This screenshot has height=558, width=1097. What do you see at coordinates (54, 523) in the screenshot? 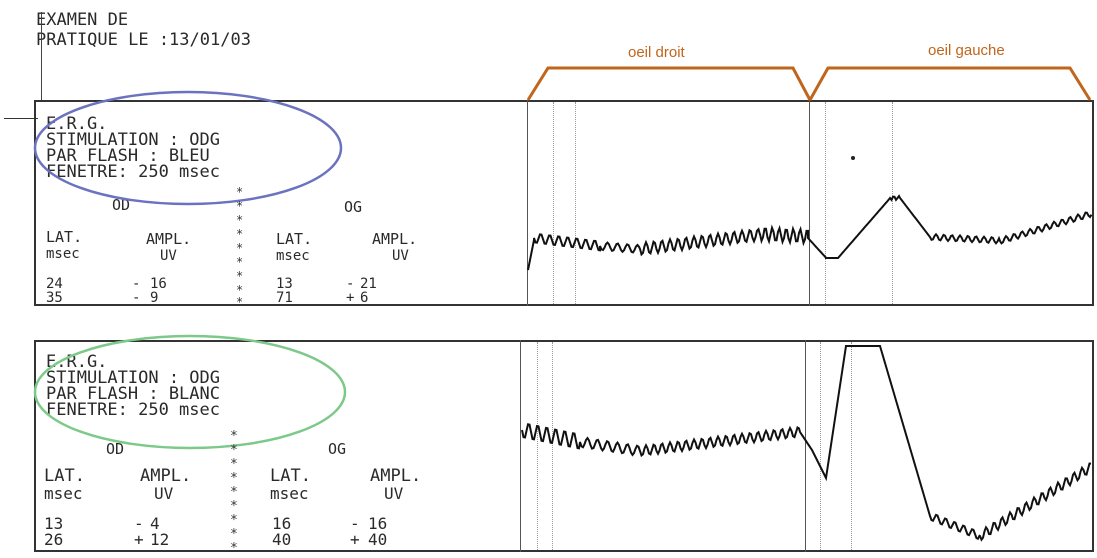
I see `od-lat-value: 13` at bounding box center [54, 523].